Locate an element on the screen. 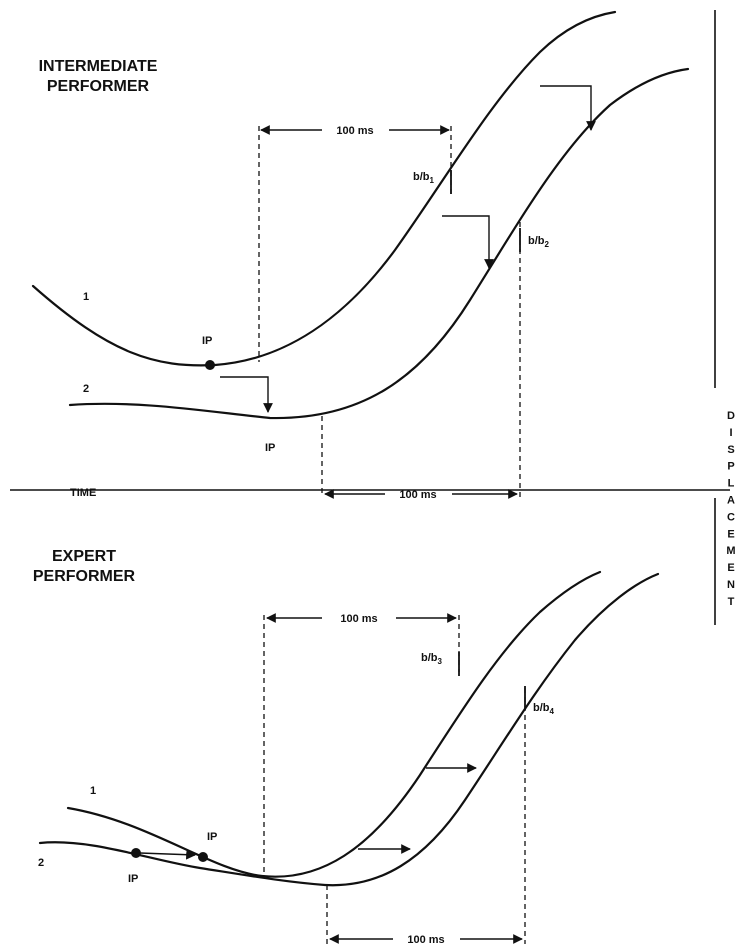 Image resolution: width=740 pixels, height=948 pixels. intermediate-ip-label-1: IP is located at coordinates (207, 341).